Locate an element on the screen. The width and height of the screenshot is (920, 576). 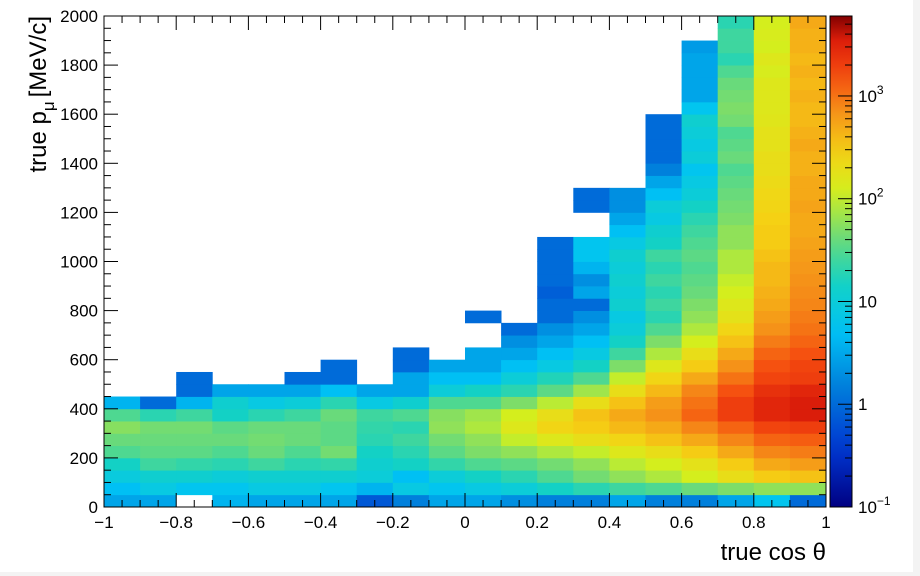
colorbar-tick-label: 10² is located at coordinates (871, 197).